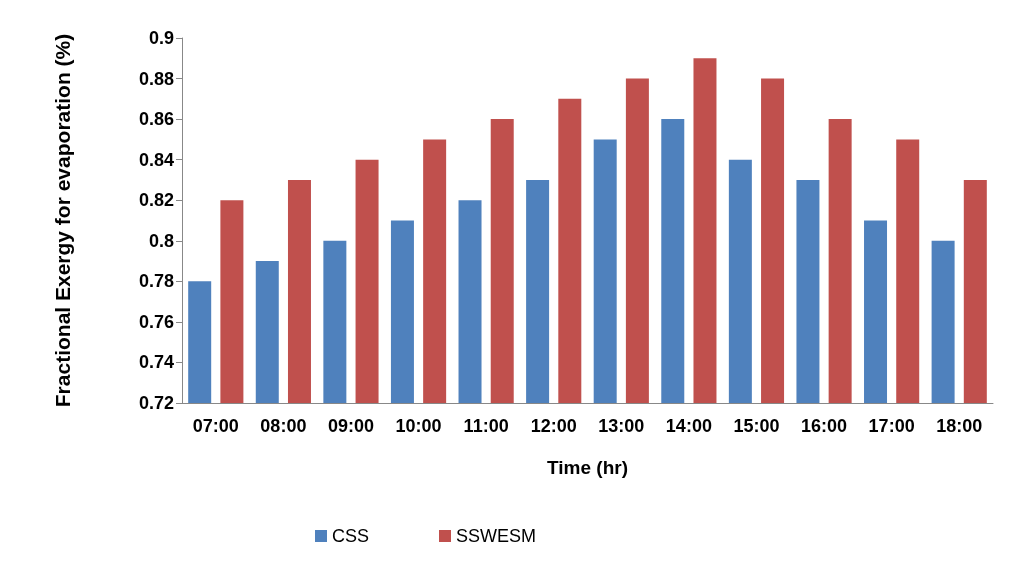  I want to click on x-tick-label: 11:00, so click(486, 426).